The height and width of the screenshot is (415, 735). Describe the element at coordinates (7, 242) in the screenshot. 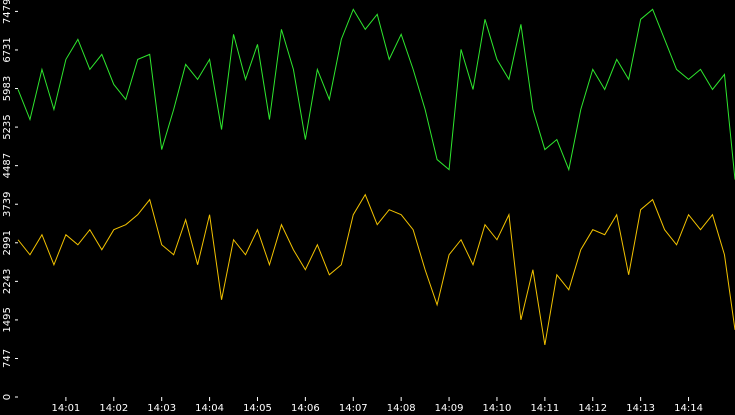

I see `y-tick-label: 2991` at that location.